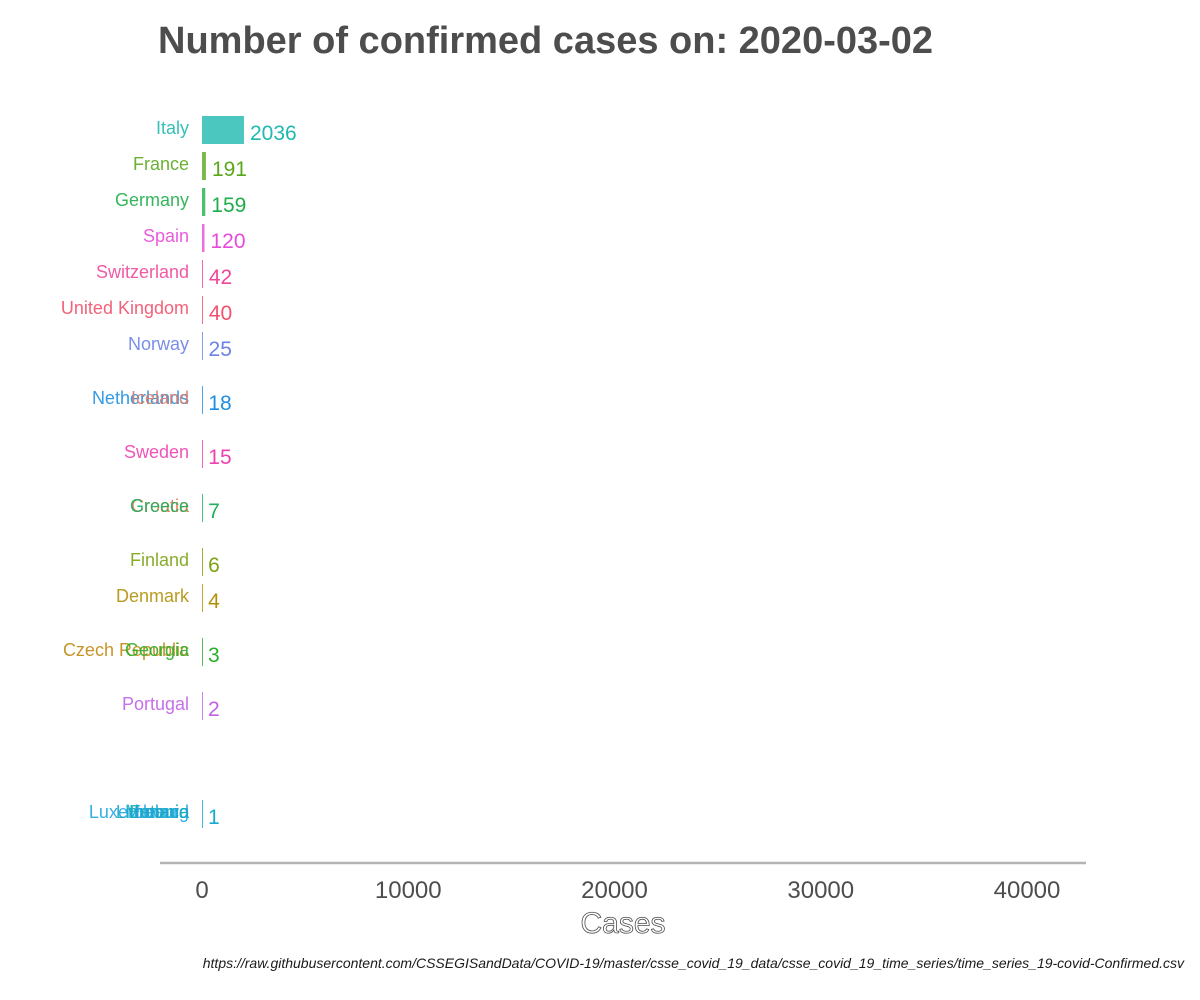  Describe the element at coordinates (820, 890) in the screenshot. I see `x-tick-label: 30000` at that location.